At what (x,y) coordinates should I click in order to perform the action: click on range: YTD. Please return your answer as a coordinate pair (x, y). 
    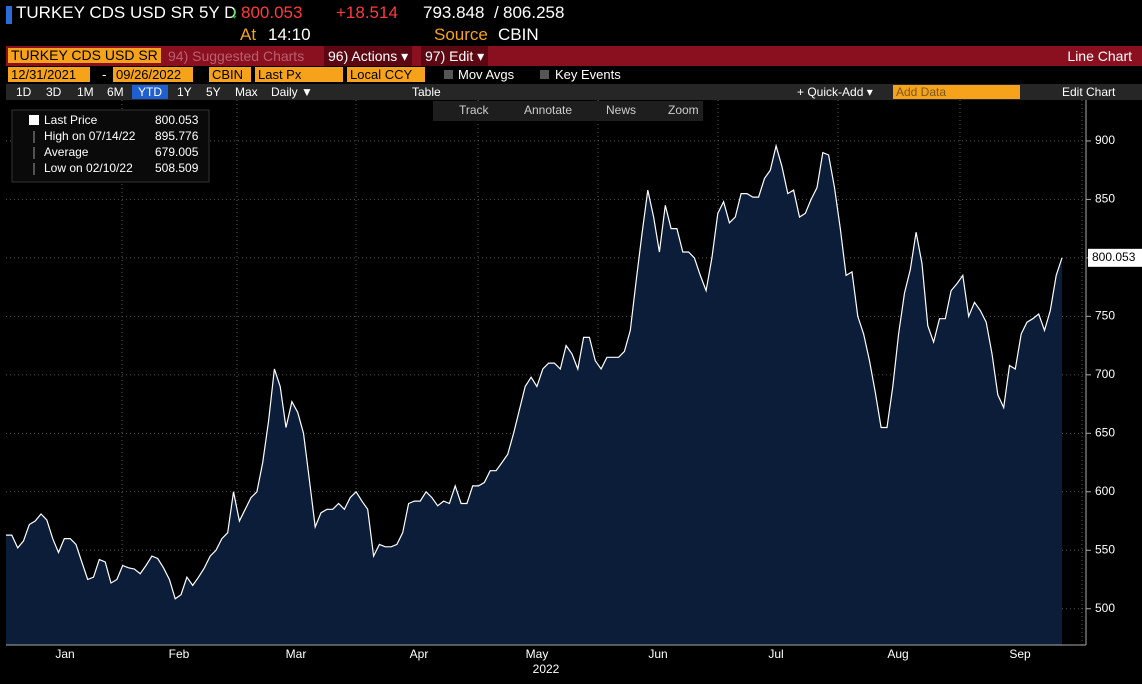
    Looking at the image, I should click on (150, 92).